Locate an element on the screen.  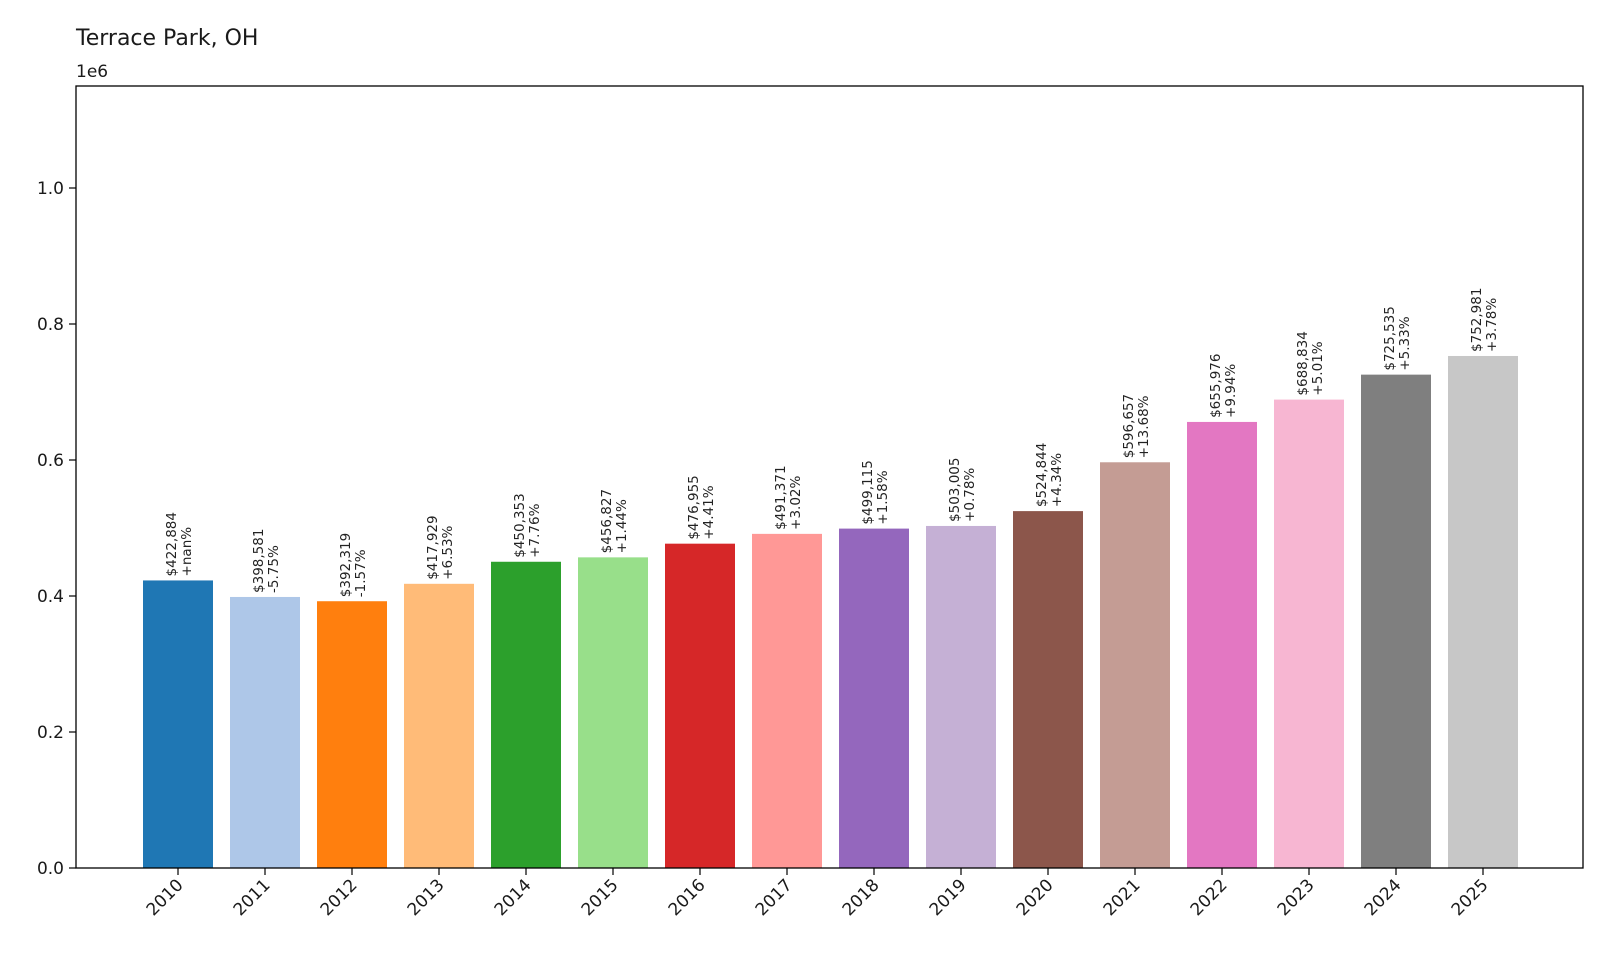
bar-2022 is located at coordinates (1222, 644).